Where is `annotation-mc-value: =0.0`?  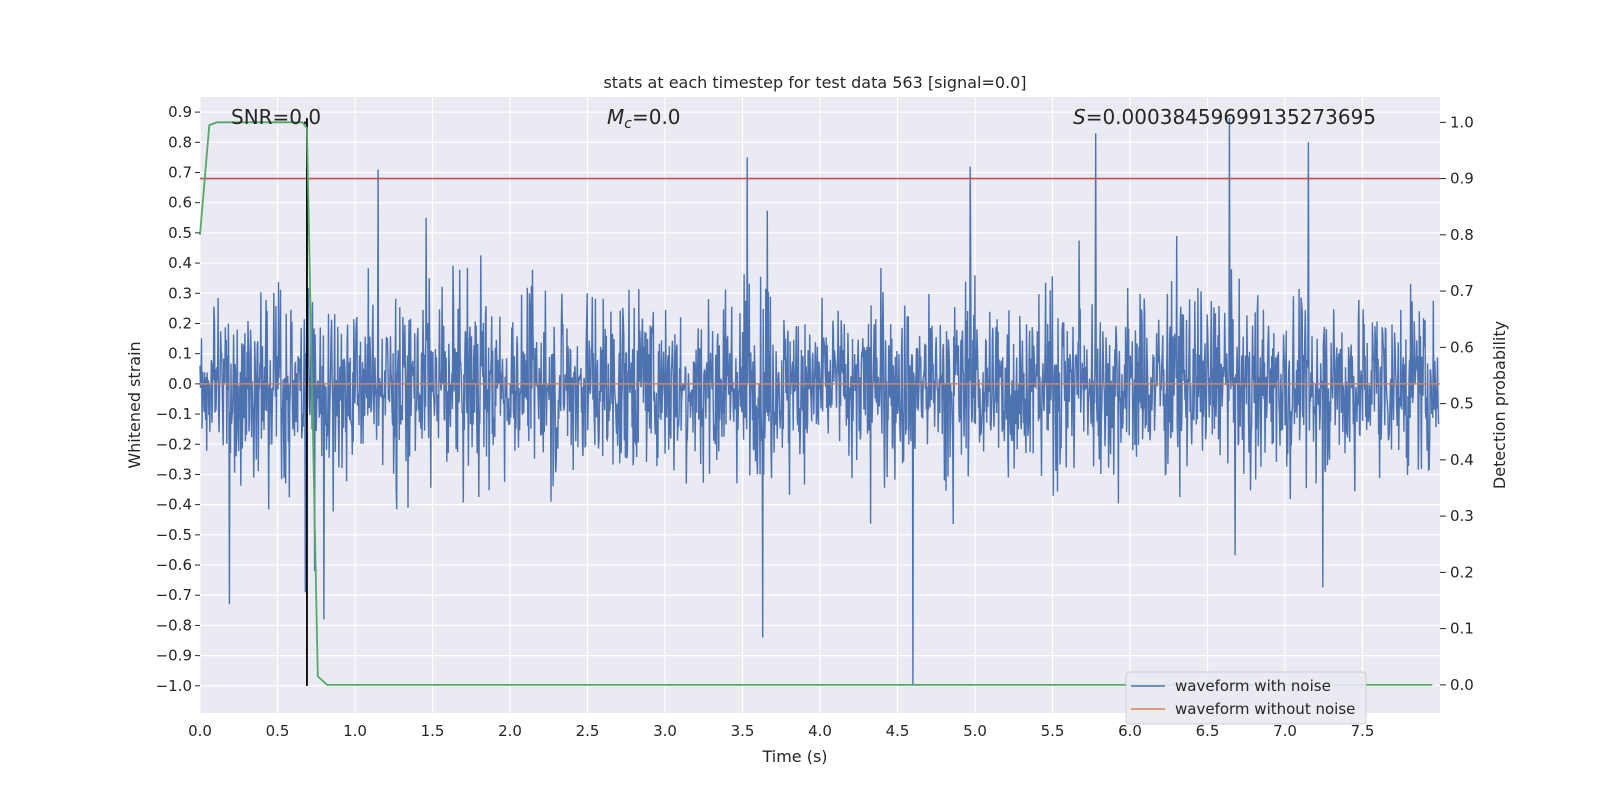 annotation-mc-value: =0.0 is located at coordinates (656, 117).